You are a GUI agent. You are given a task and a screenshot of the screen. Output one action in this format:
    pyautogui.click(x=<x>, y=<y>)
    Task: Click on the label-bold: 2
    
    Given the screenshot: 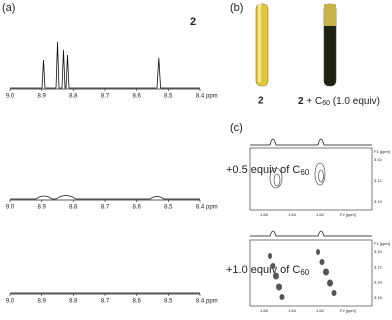 What is the action you would take?
    pyautogui.click(x=301, y=101)
    